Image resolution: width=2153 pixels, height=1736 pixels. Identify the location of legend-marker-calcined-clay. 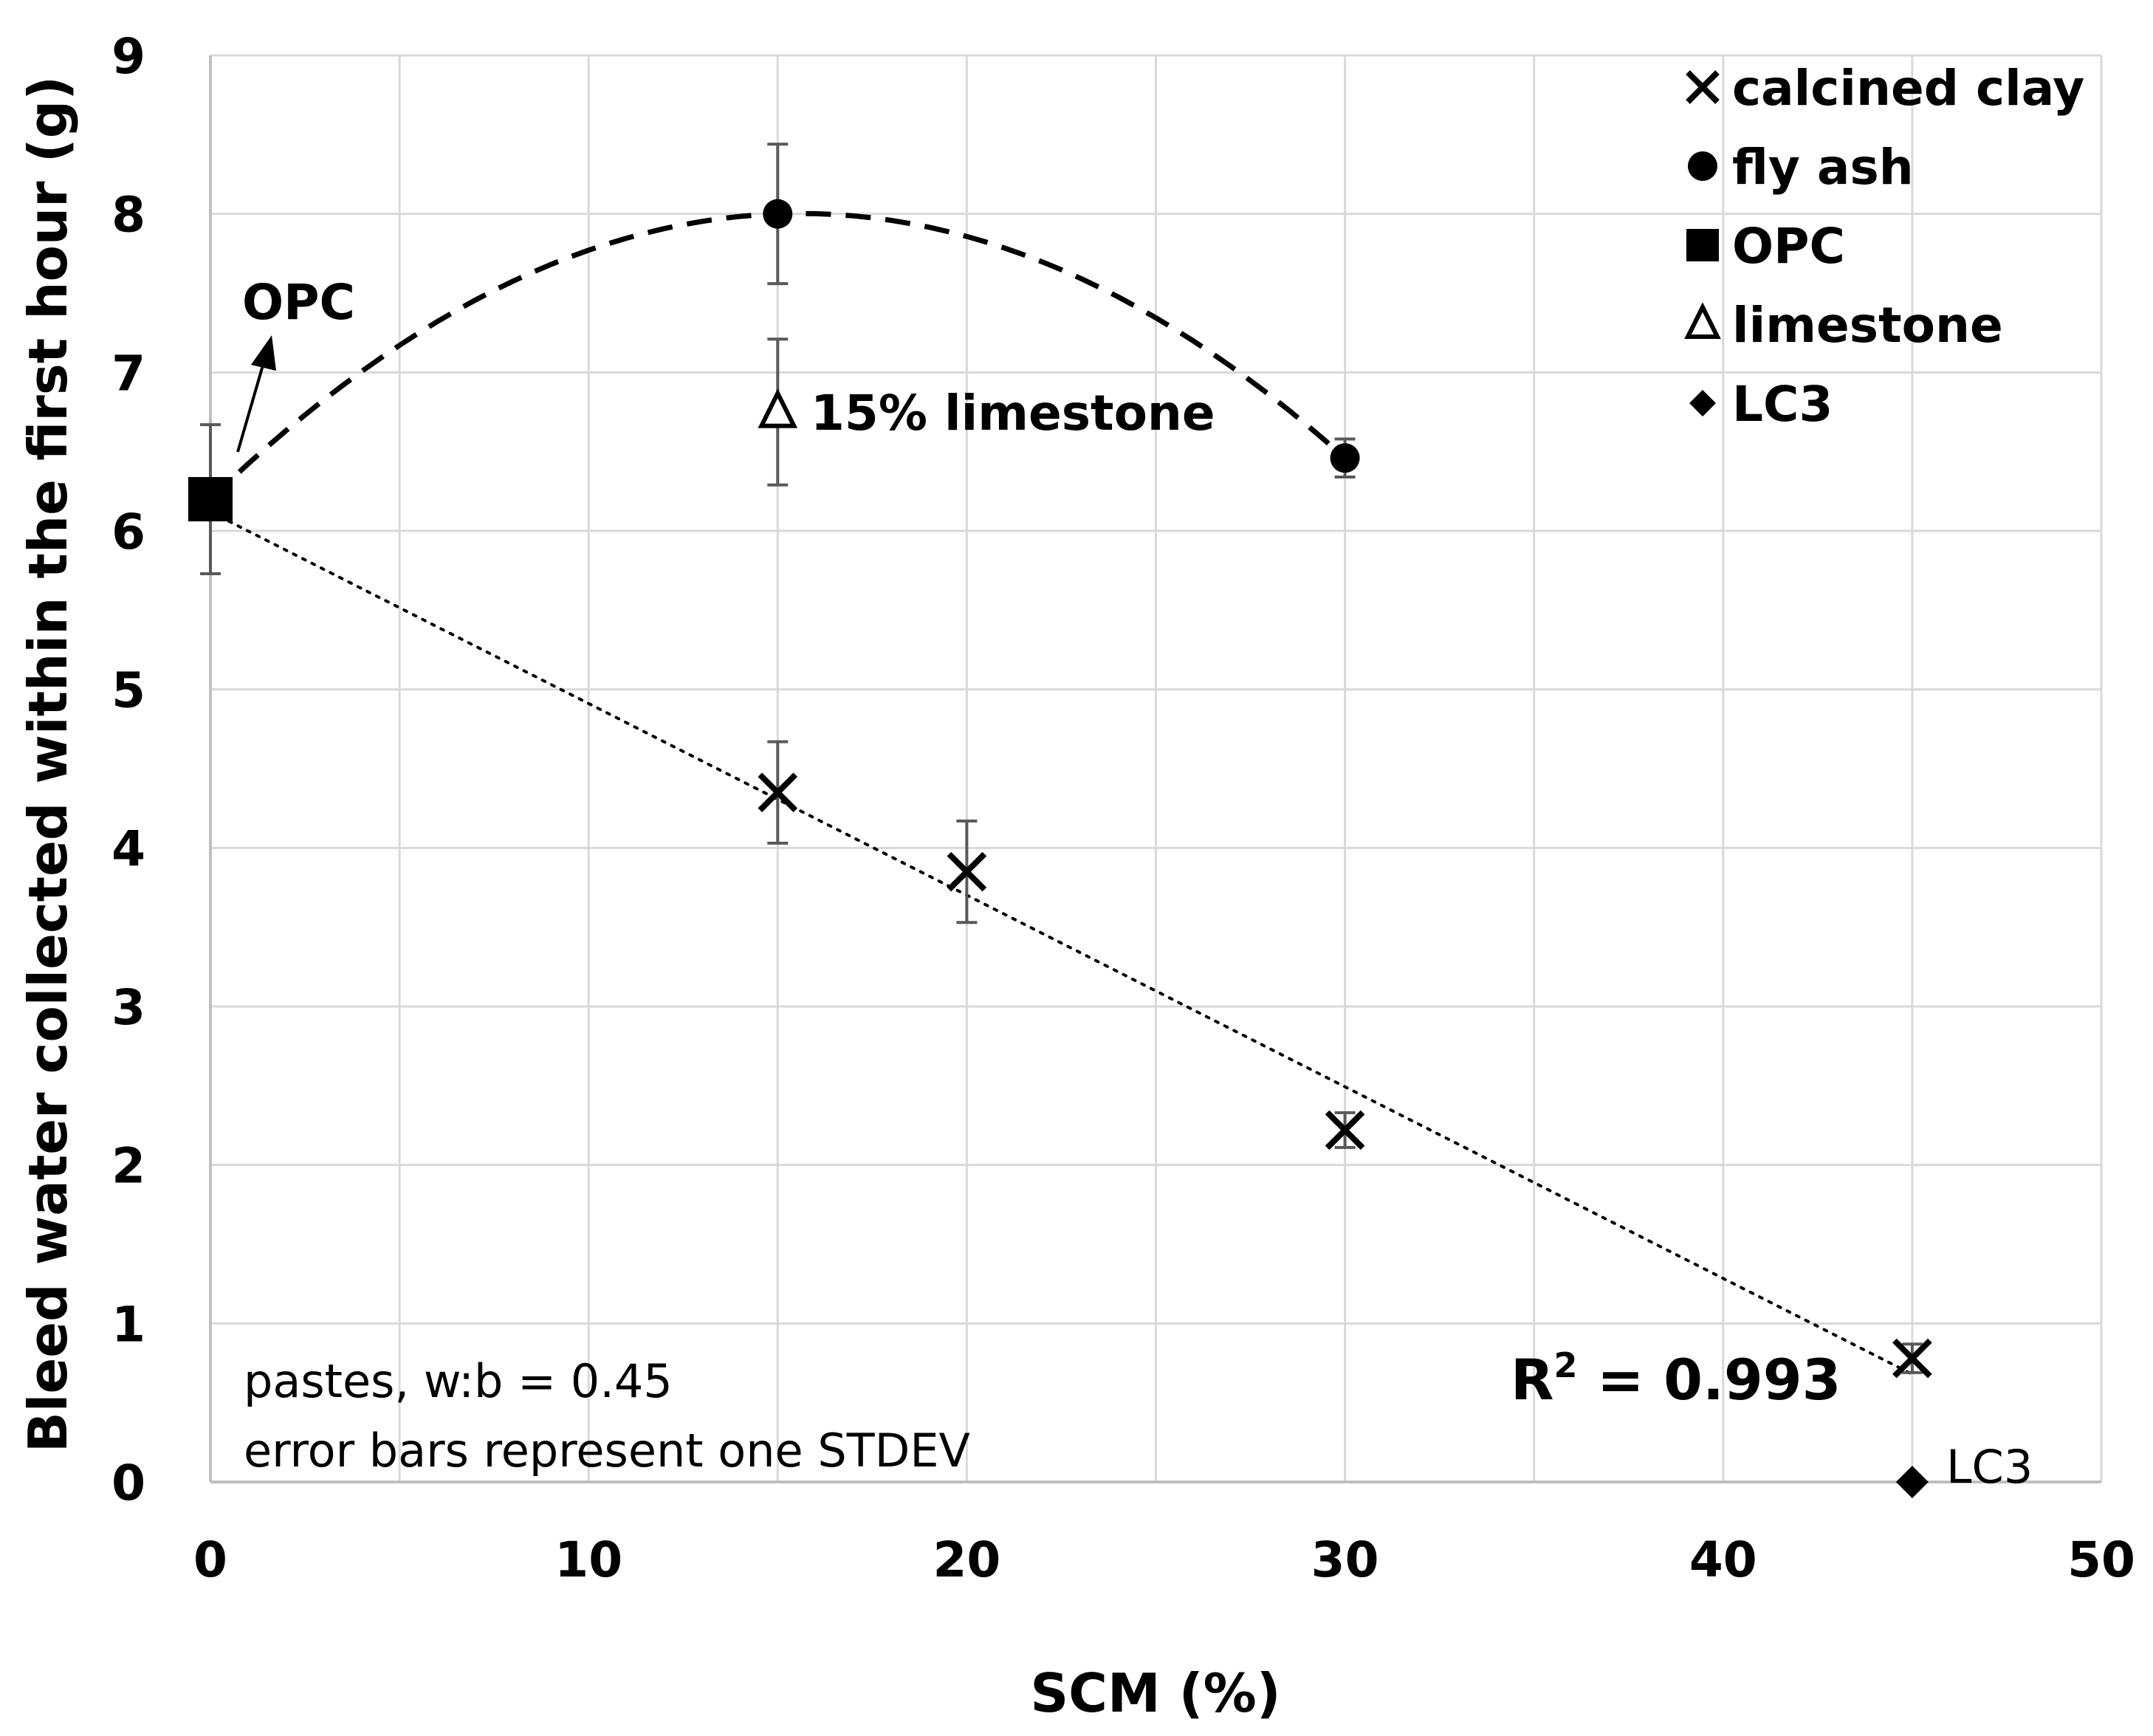
(1703, 87).